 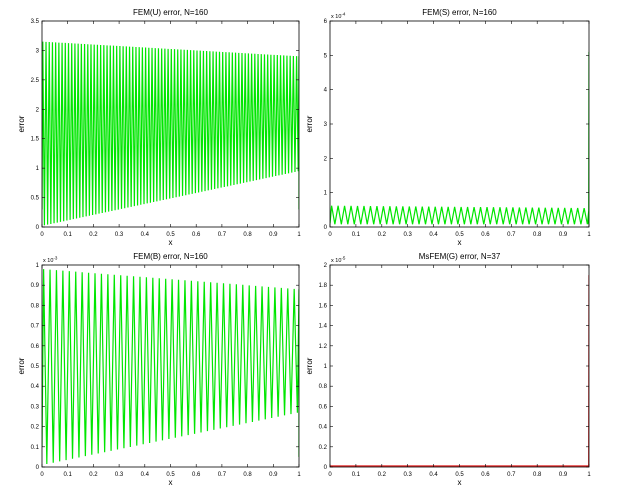 I want to click on exponent-value: -3, so click(x=55, y=258).